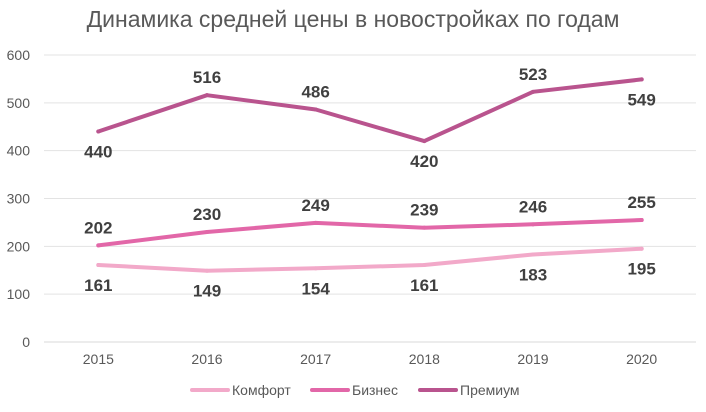  I want to click on data-label: 486, so click(315, 92).